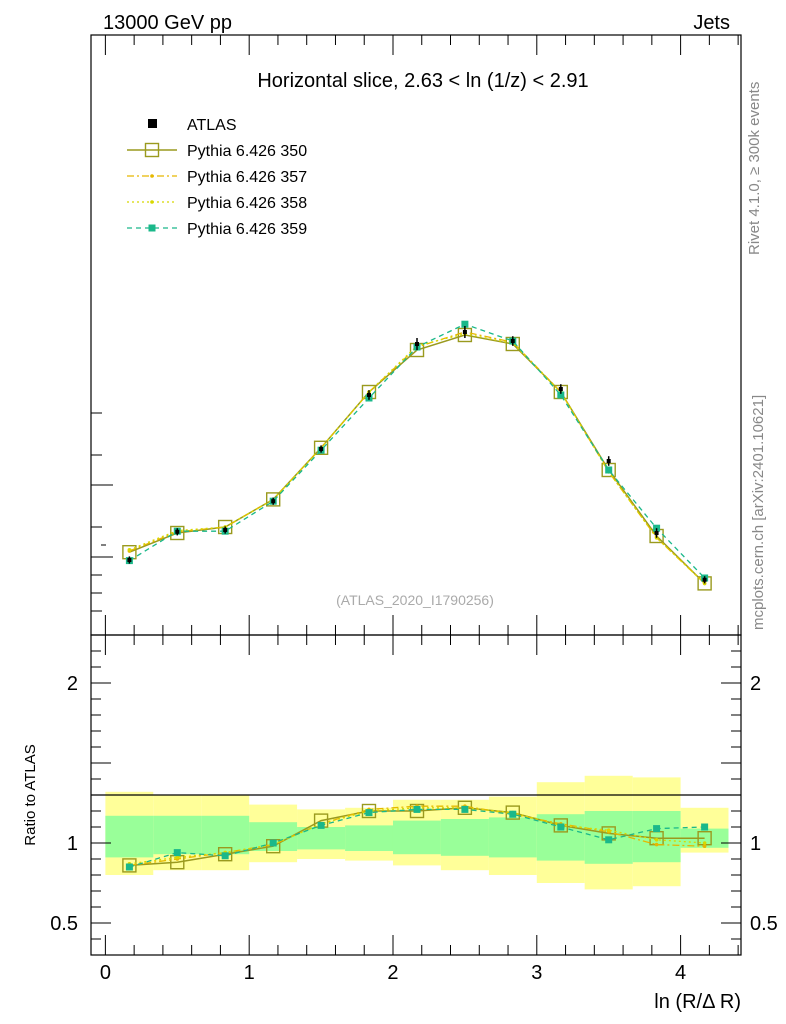 The image size is (786, 1024). I want to click on x-tick-label: 2, so click(392, 973).